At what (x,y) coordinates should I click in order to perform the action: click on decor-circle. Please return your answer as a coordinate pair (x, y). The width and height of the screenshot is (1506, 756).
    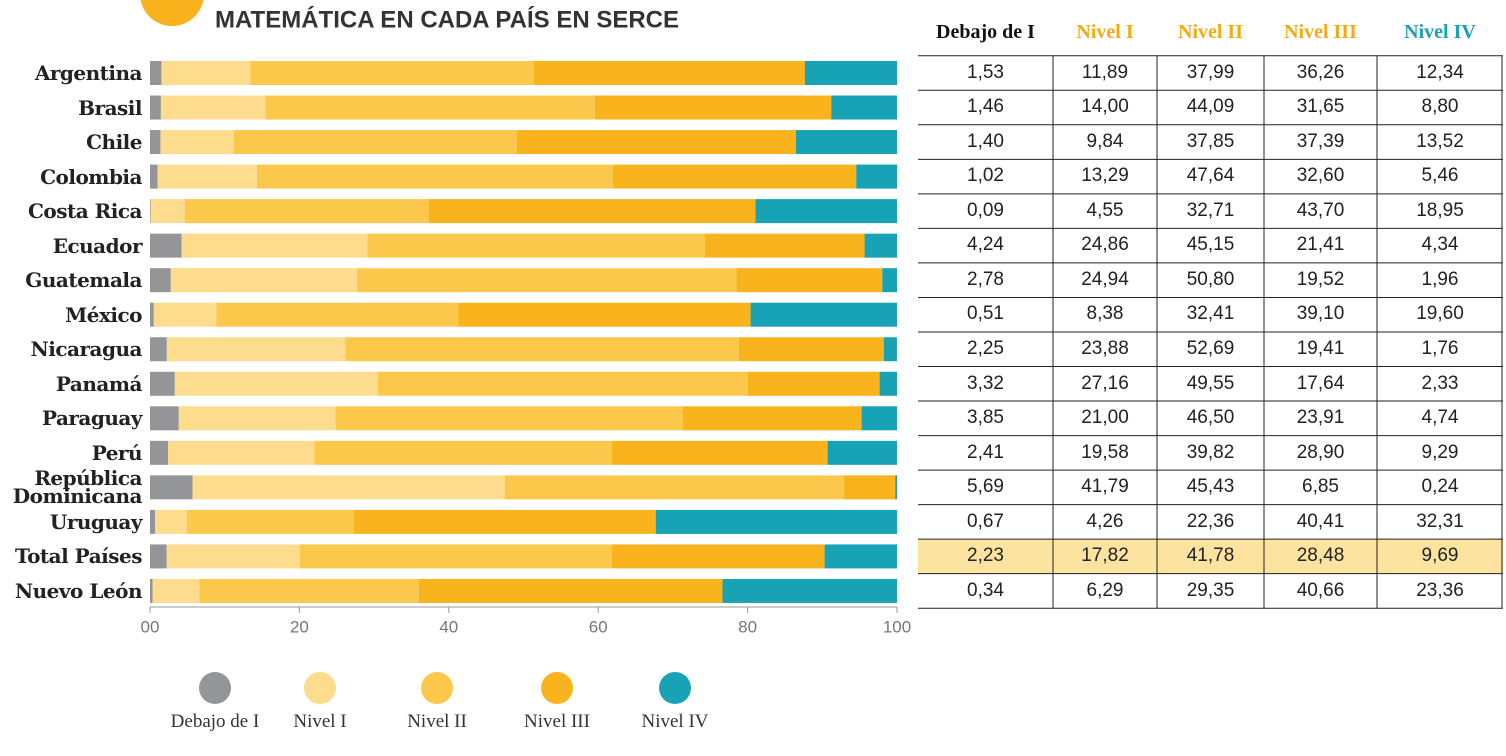
    Looking at the image, I should click on (172, 13).